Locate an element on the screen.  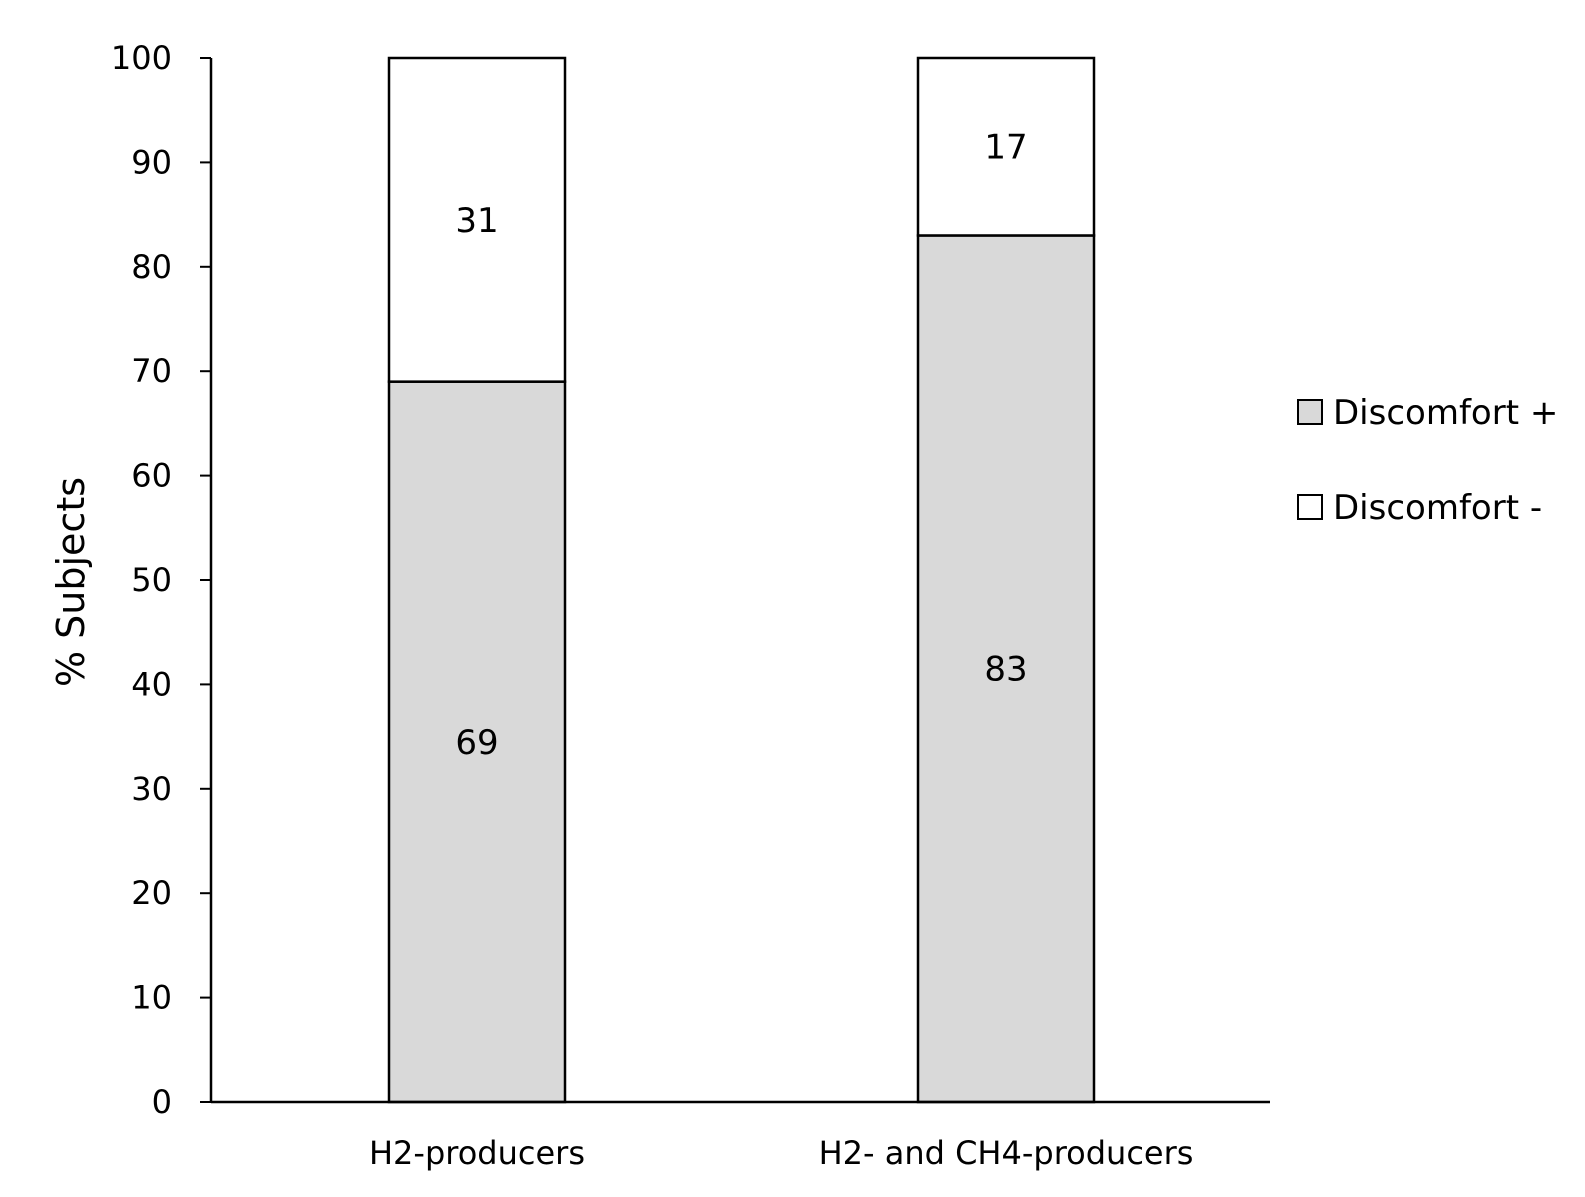
legend: Discomfort + Discomfort - is located at coordinates (1427, 460).